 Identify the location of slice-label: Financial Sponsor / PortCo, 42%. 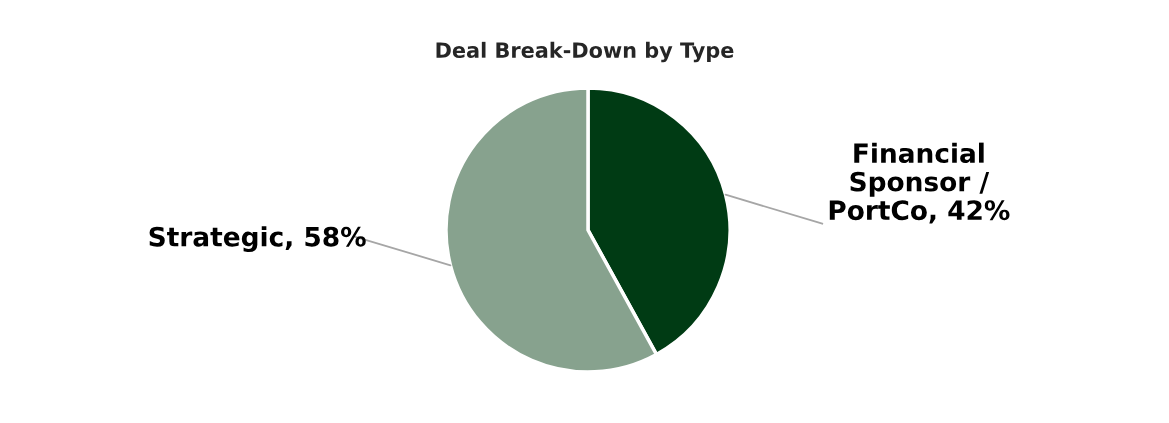
(919, 183).